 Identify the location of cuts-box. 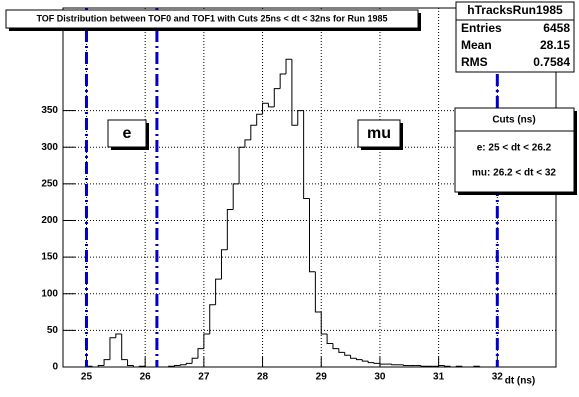
(514, 150).